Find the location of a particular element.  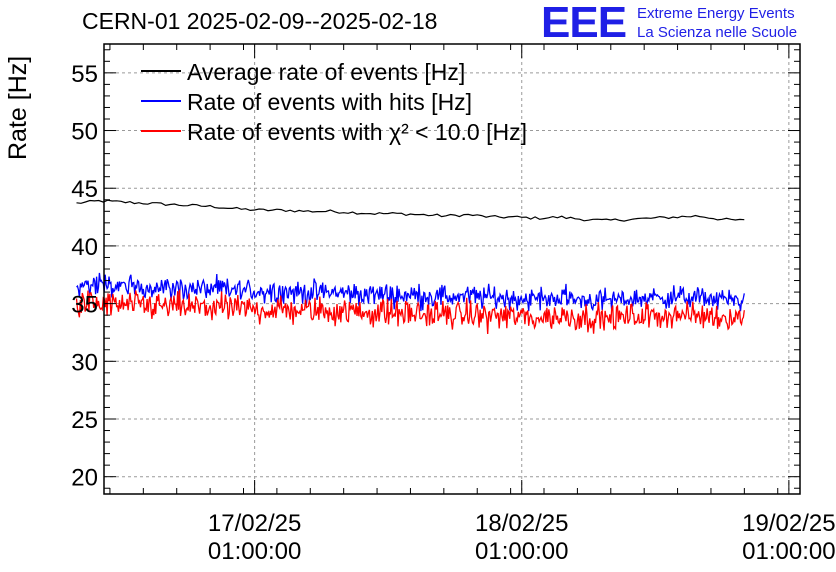

legend-entry-chi2-label: Rate of events with χ² < 10.0 [Hz] is located at coordinates (357, 132).